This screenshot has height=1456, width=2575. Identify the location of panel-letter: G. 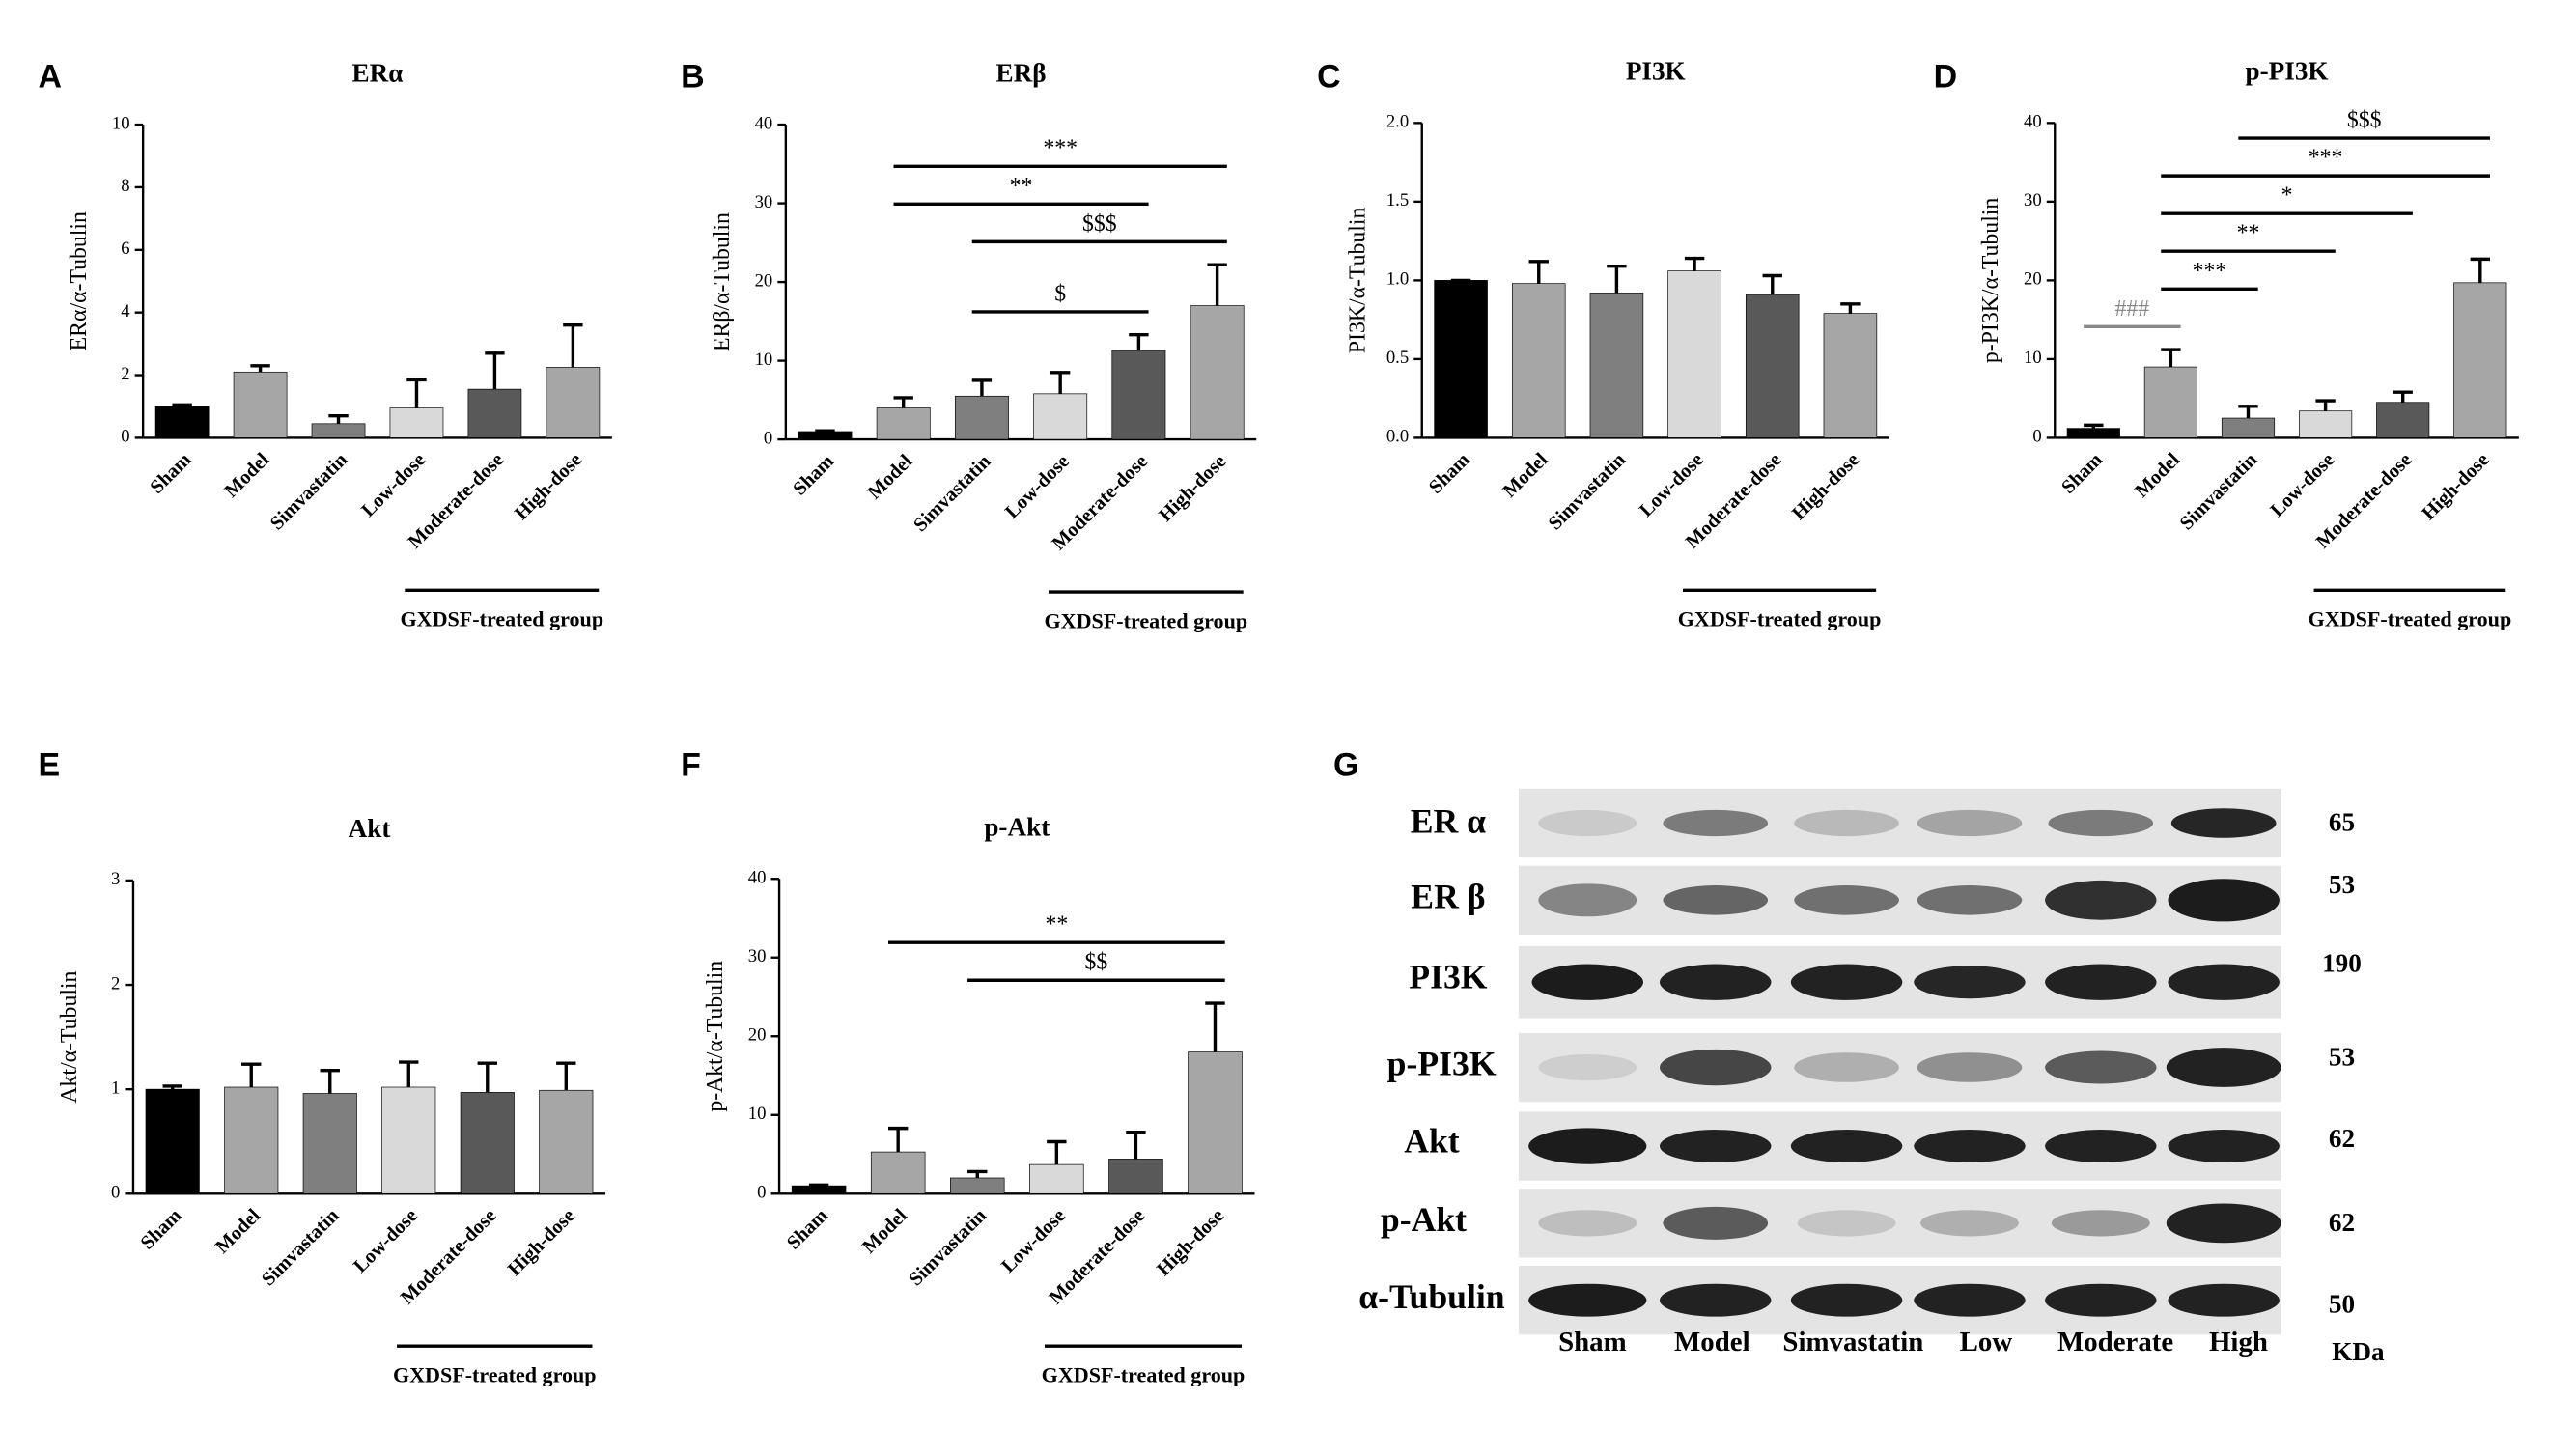
(1345, 766).